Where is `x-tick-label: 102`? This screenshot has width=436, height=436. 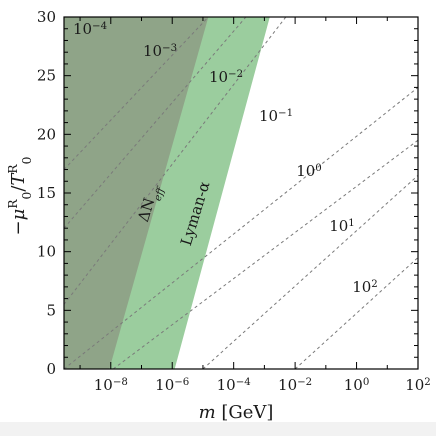 x-tick-label: 102 is located at coordinates (418, 385).